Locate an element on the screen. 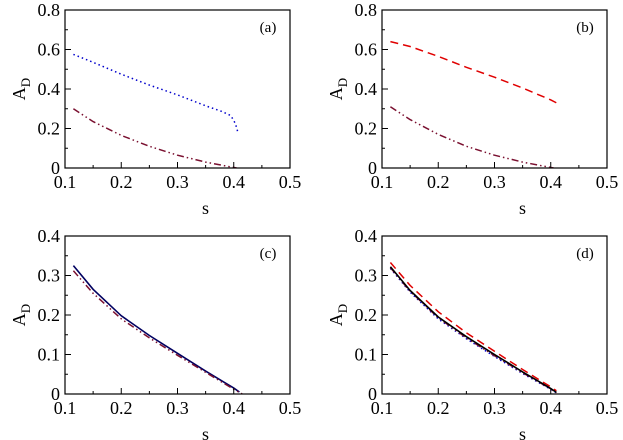 The width and height of the screenshot is (623, 440). panel-label: (c) is located at coordinates (268, 254).